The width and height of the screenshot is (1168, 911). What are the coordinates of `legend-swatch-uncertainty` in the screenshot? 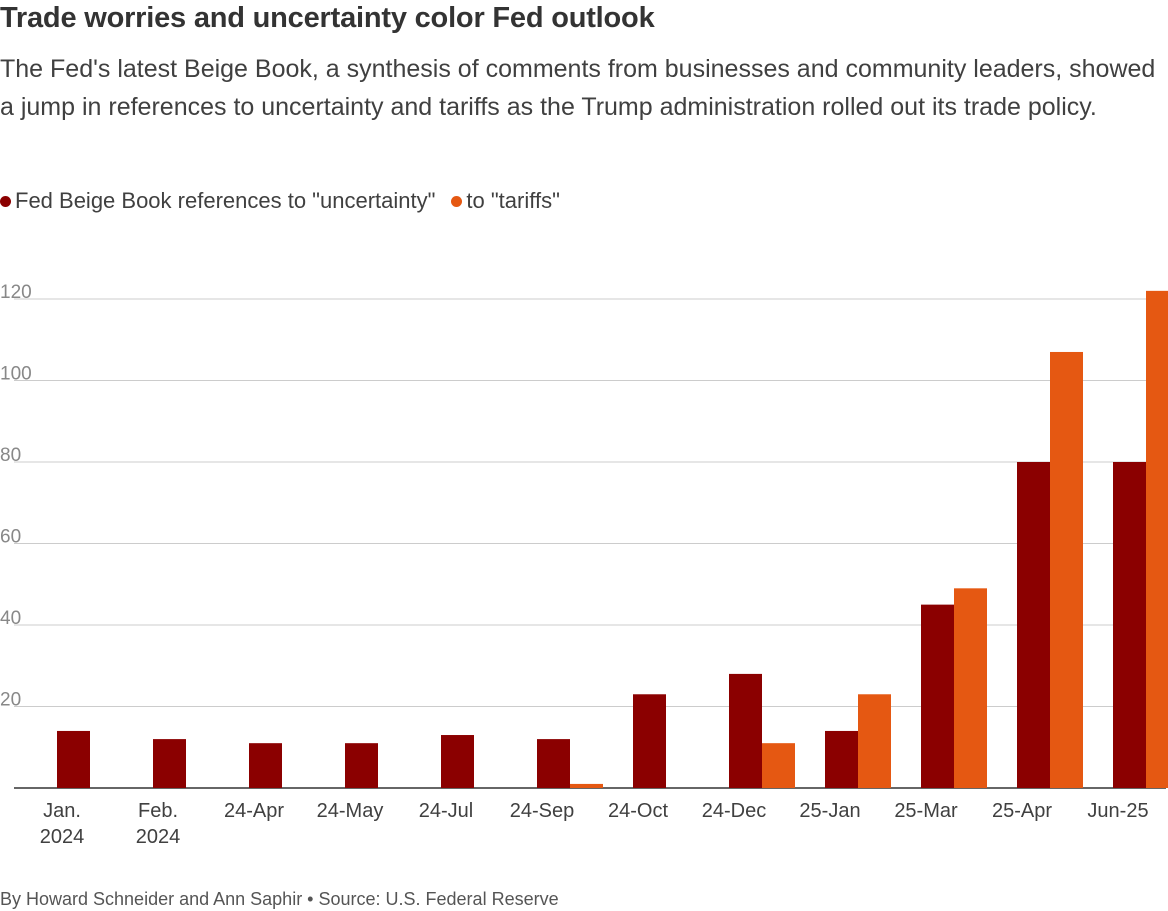 It's located at (5, 201).